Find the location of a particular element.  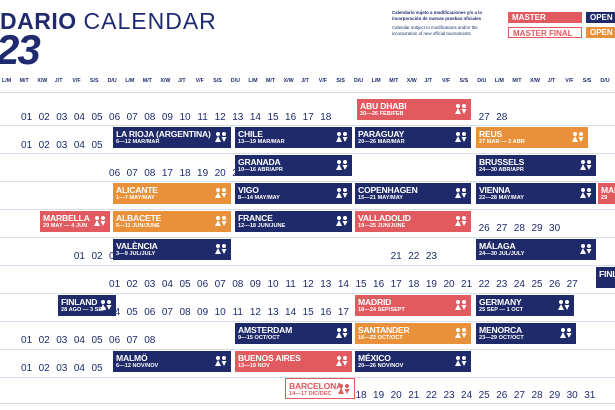

day-header: V/F is located at coordinates (199, 81).